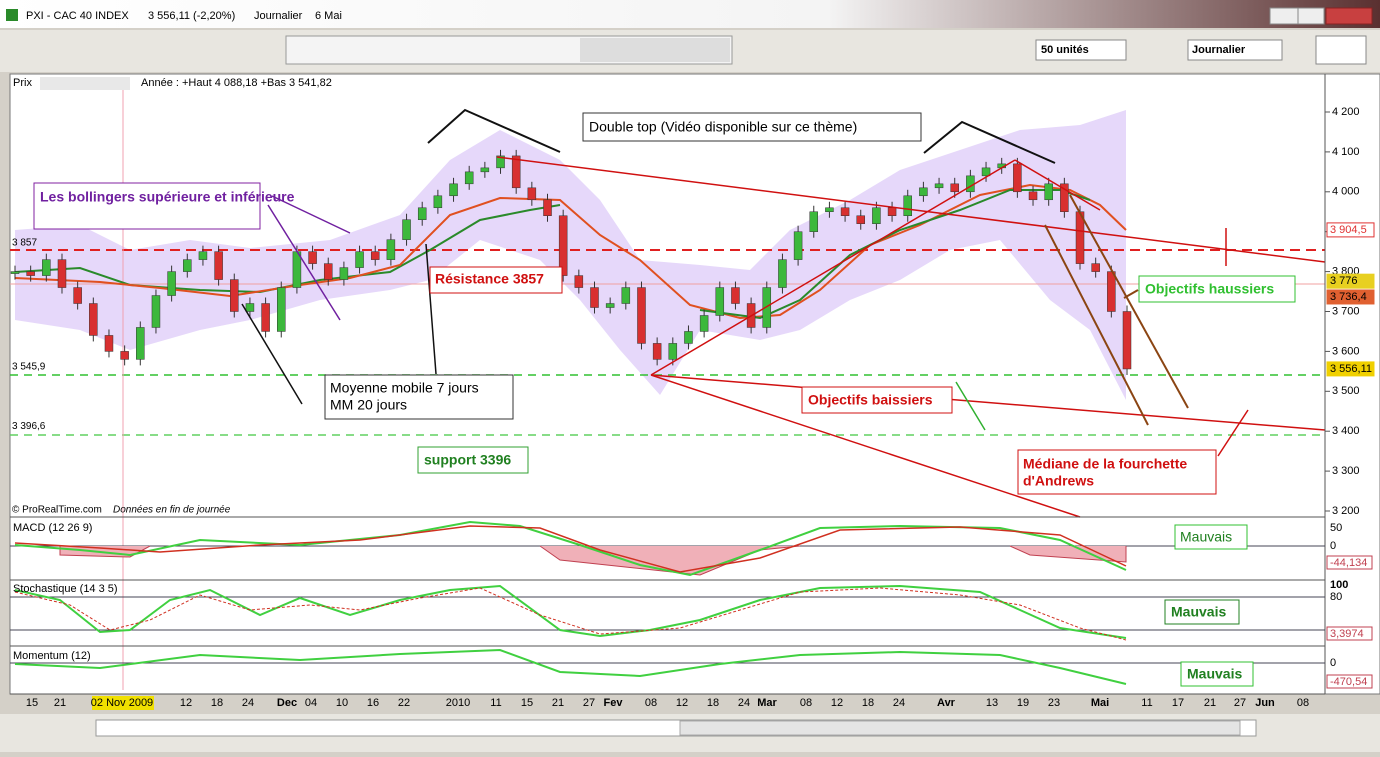 This screenshot has width=1380, height=757. What do you see at coordinates (1341, 50) in the screenshot?
I see `chart-style-button` at bounding box center [1341, 50].